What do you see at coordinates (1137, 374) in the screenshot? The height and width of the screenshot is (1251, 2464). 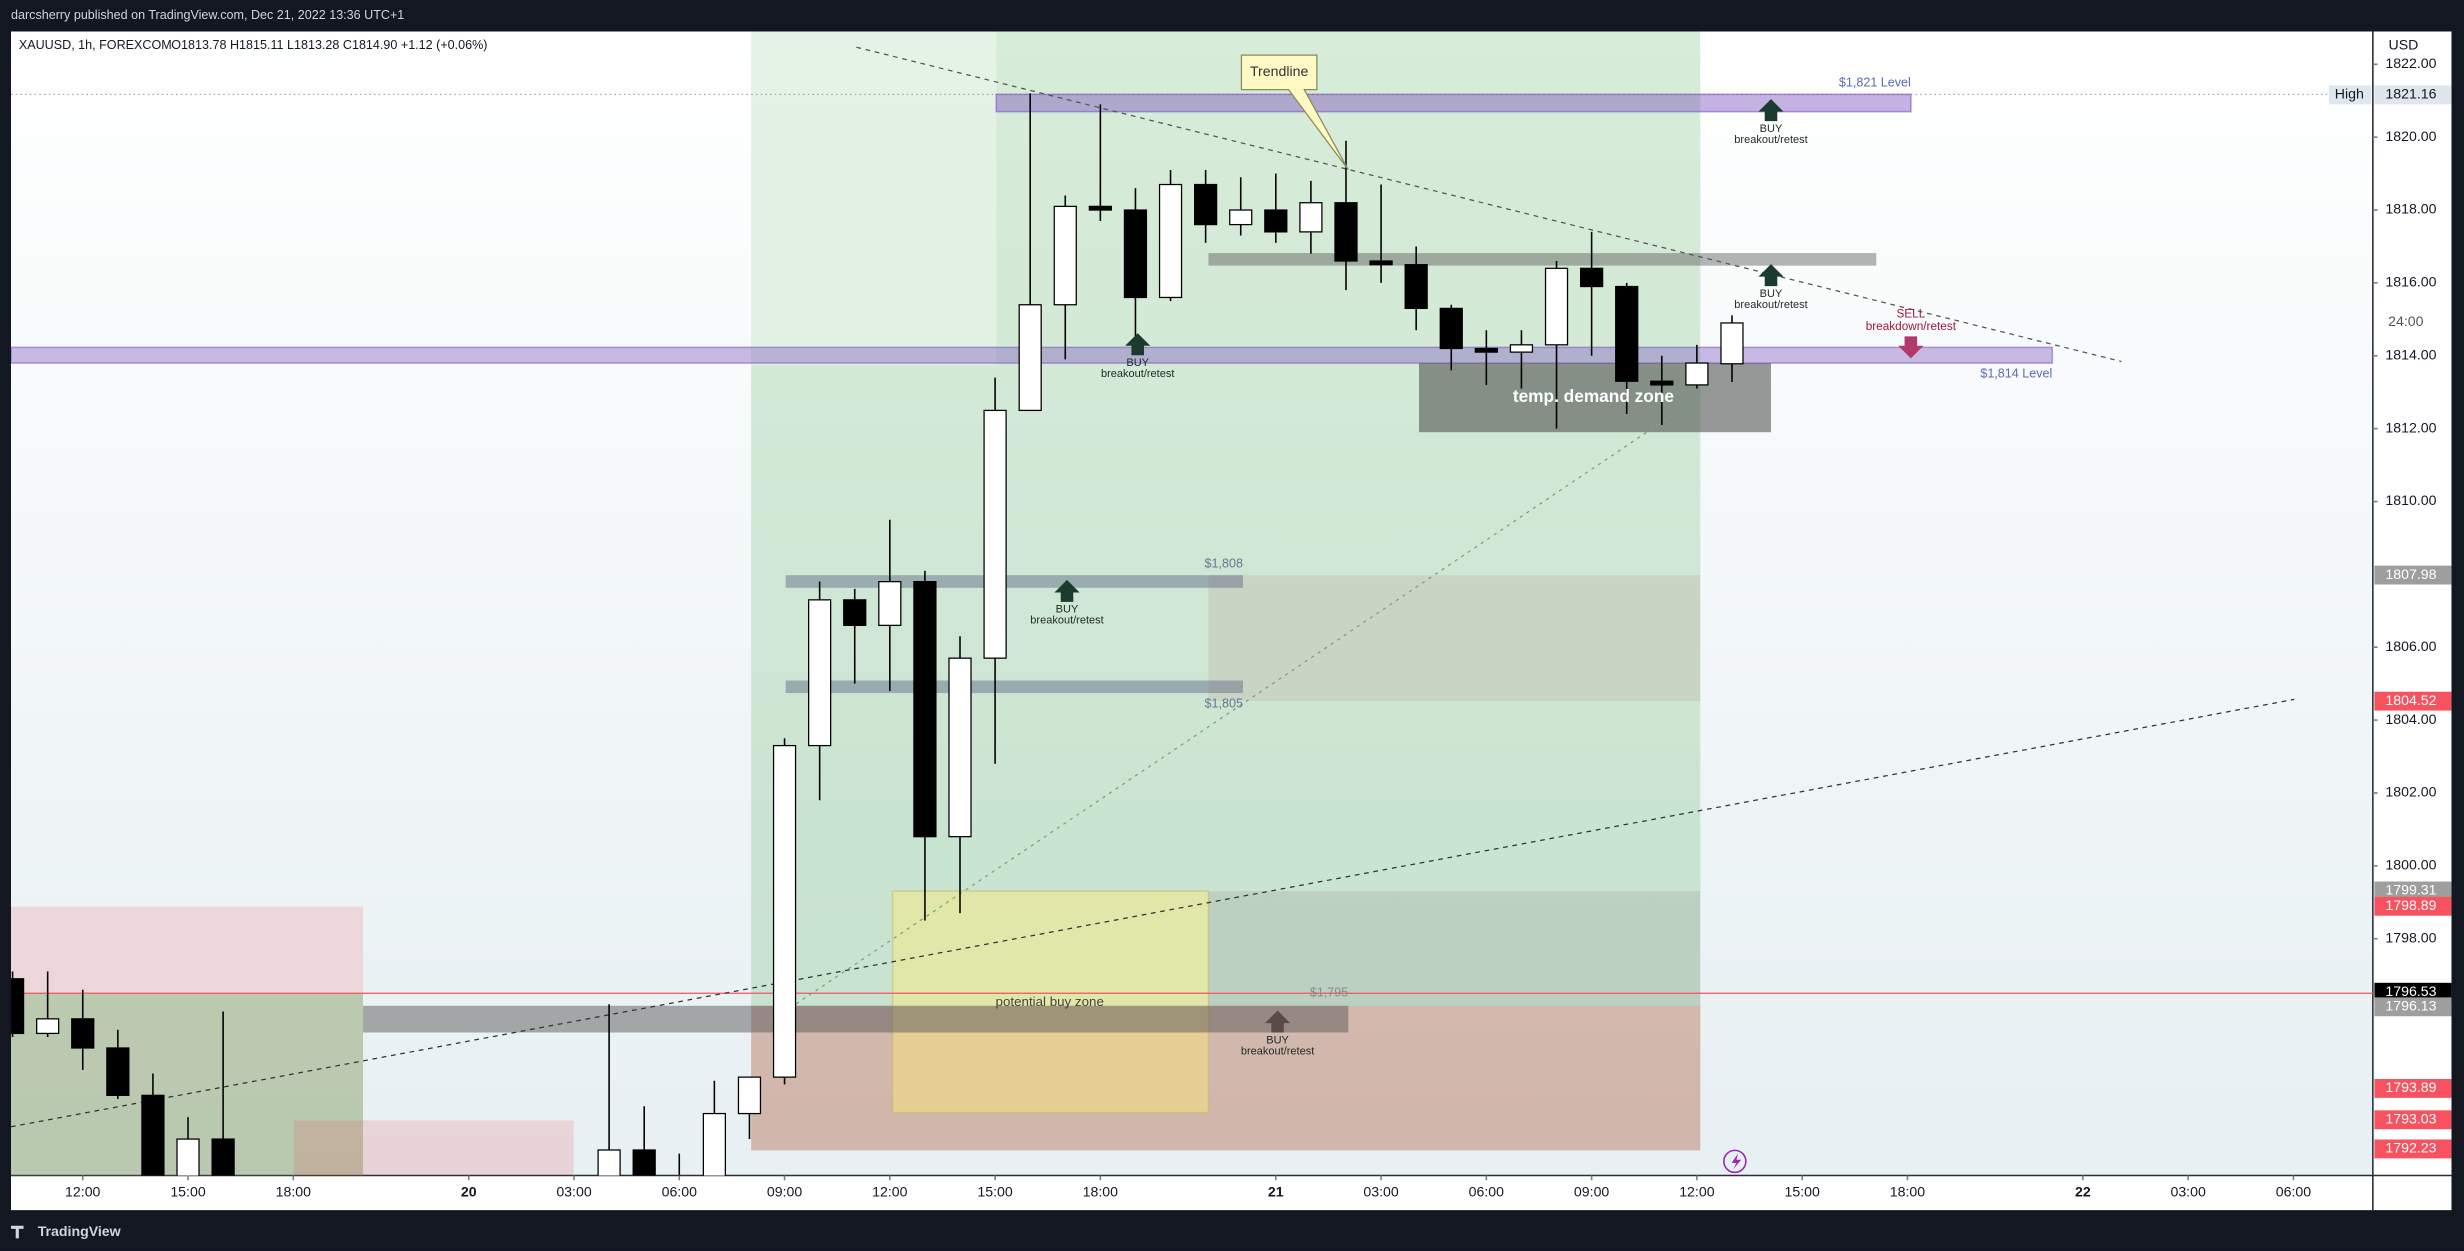 I see `signal-text: breakout/retest` at bounding box center [1137, 374].